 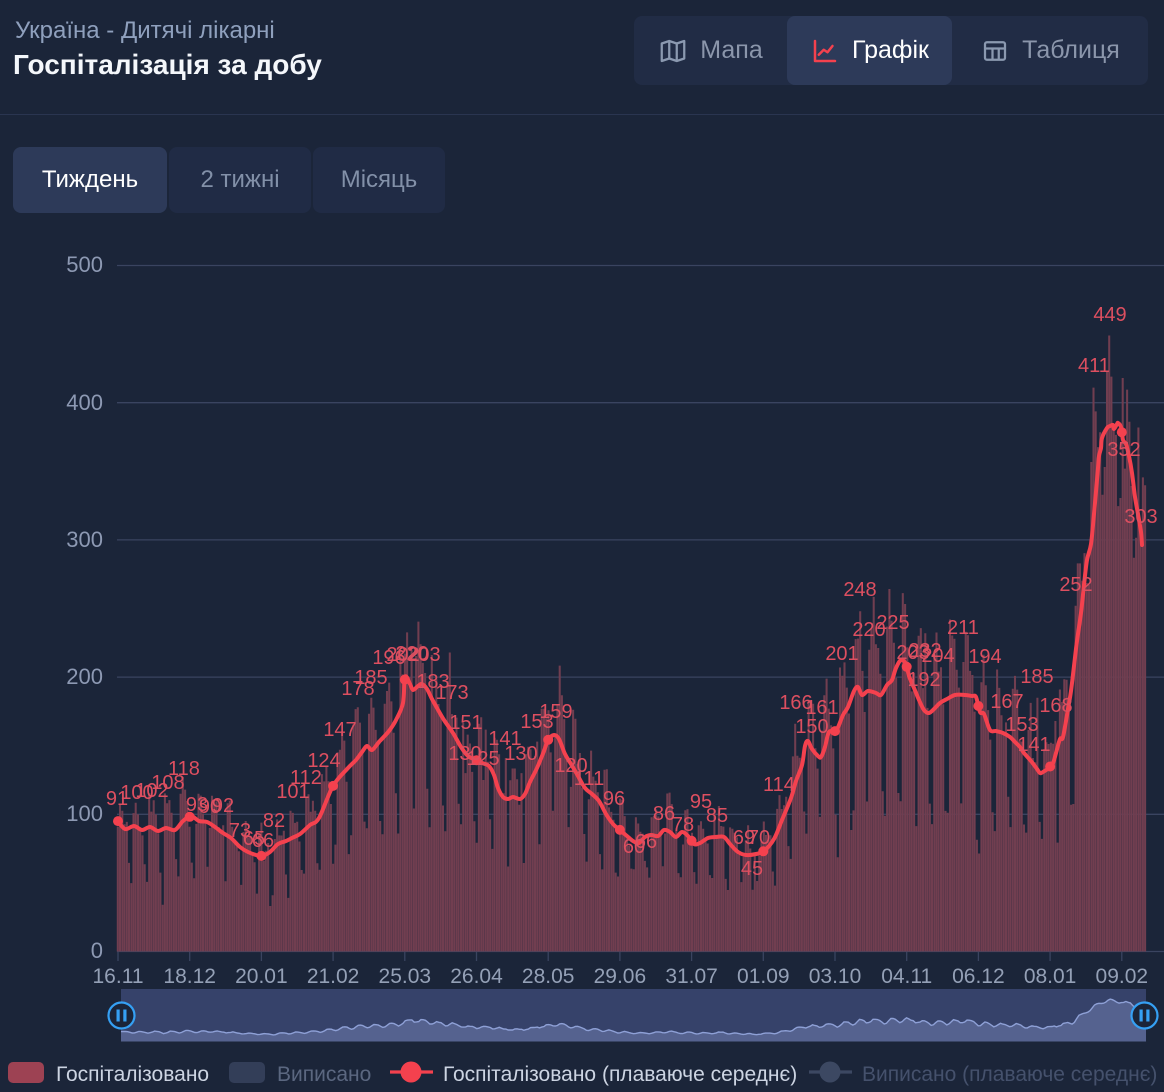 What do you see at coordinates (476, 976) in the screenshot?
I see `svg-text: 26.04` at bounding box center [476, 976].